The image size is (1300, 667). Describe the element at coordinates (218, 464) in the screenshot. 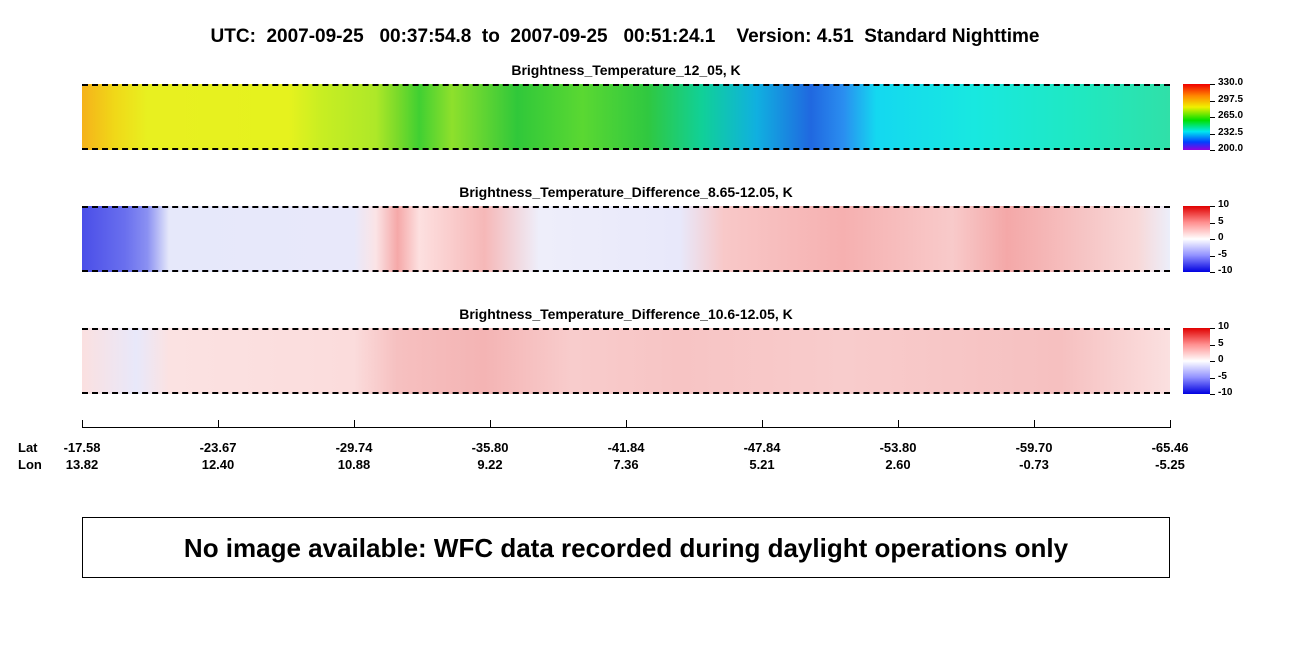

I see `lon-label: 12.40` at that location.